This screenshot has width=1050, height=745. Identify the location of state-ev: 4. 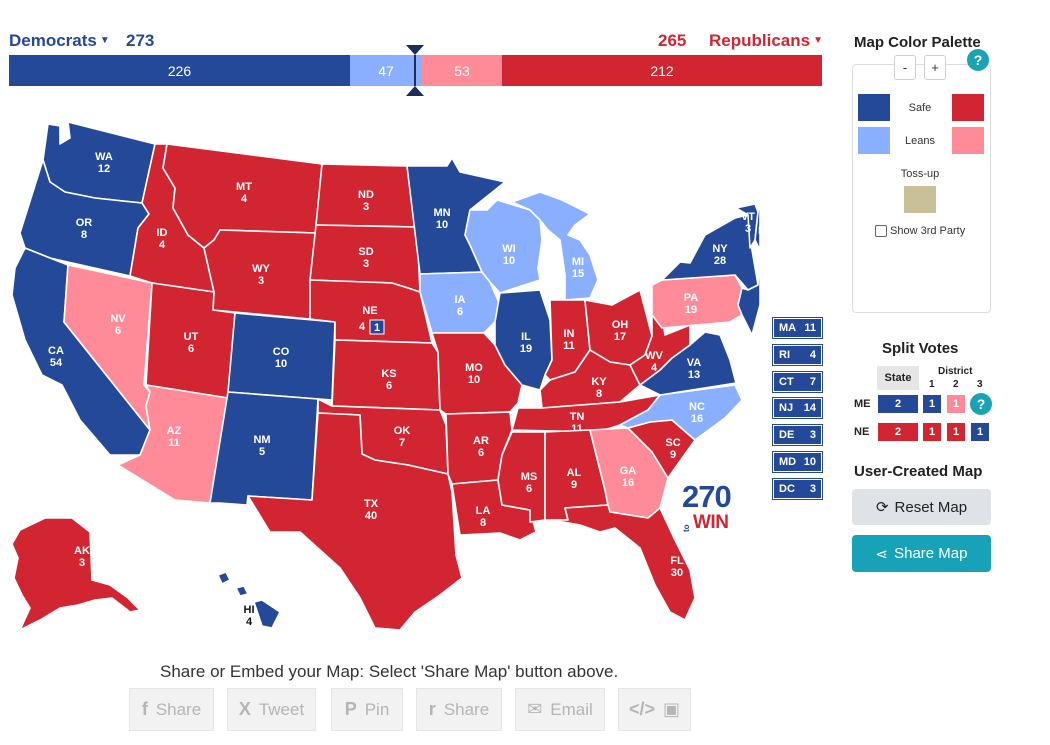
(249, 622).